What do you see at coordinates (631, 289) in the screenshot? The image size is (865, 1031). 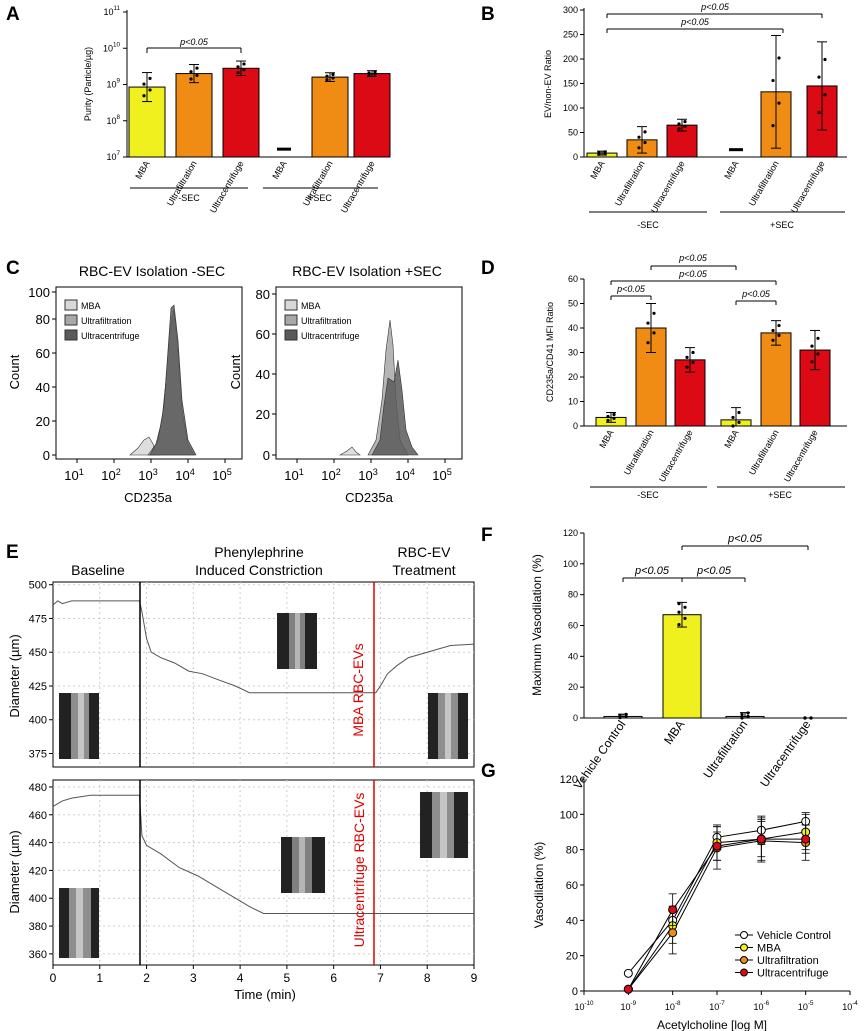 I see `panel-d-sig-1: p<0.05` at bounding box center [631, 289].